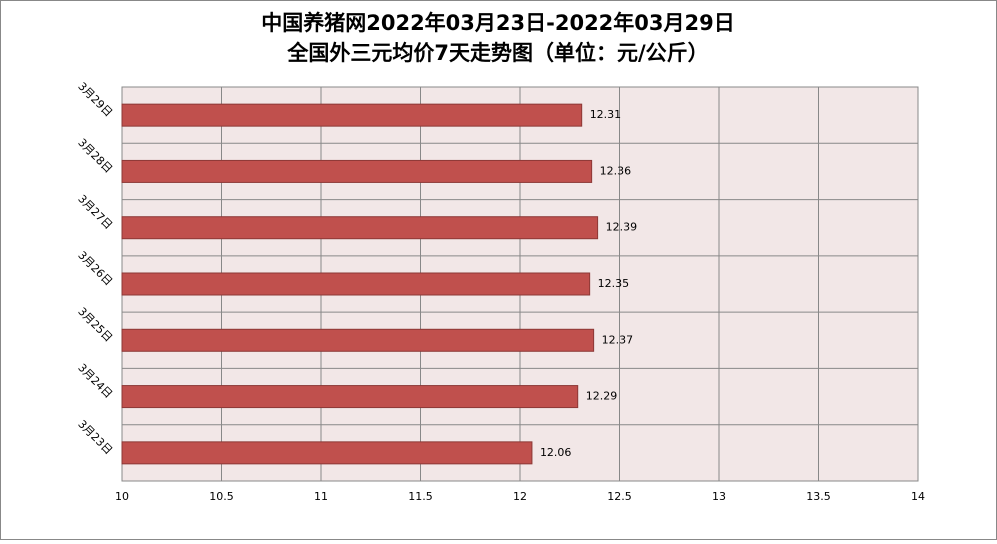  What do you see at coordinates (221, 496) in the screenshot?
I see `x-tick-label: 10.5` at bounding box center [221, 496].